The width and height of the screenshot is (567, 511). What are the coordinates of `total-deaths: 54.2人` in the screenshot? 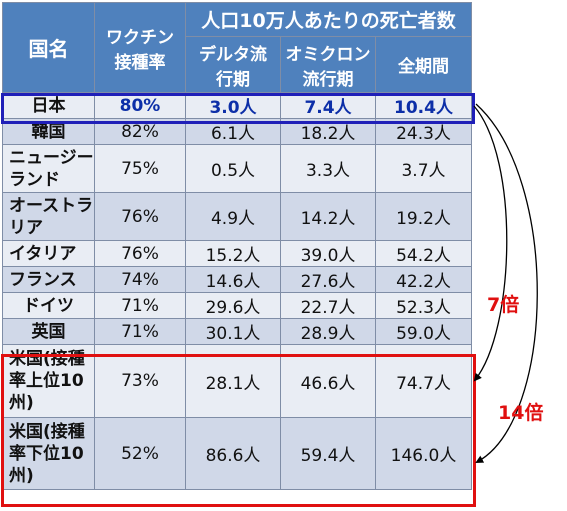 It's located at (423, 253).